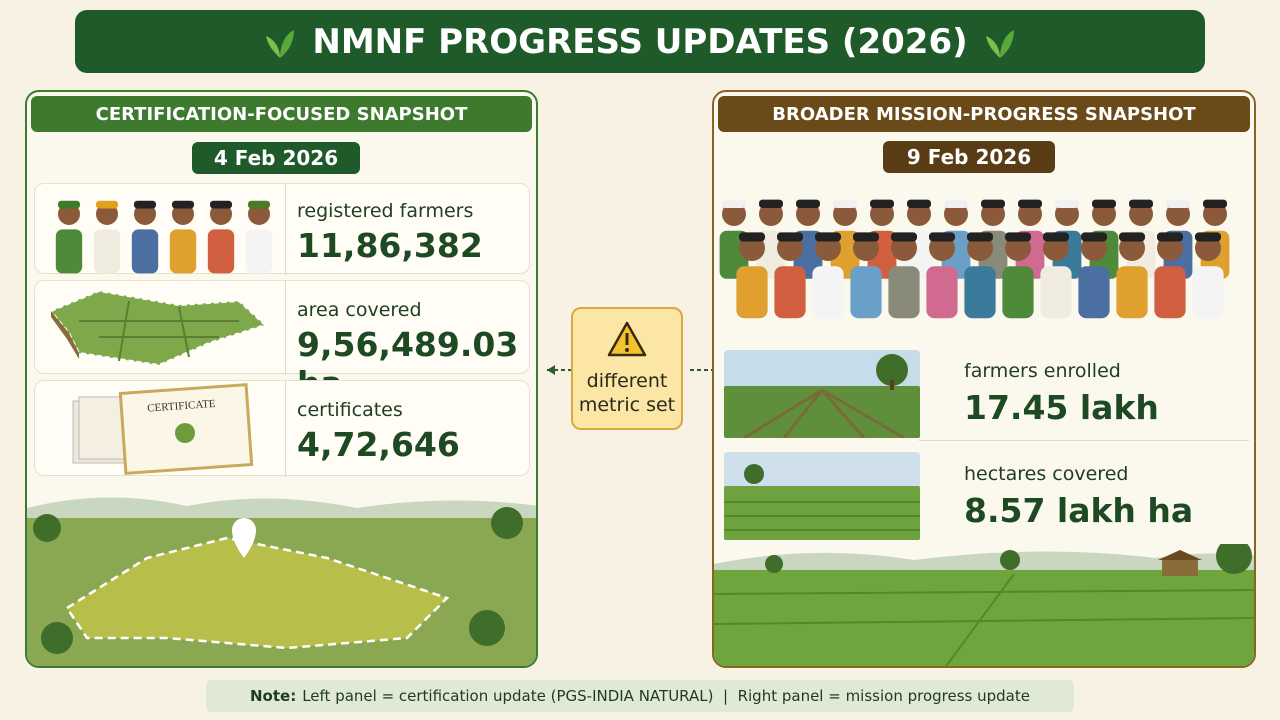  What do you see at coordinates (1042, 371) in the screenshot?
I see `metric-label: farmers enrolled` at bounding box center [1042, 371].